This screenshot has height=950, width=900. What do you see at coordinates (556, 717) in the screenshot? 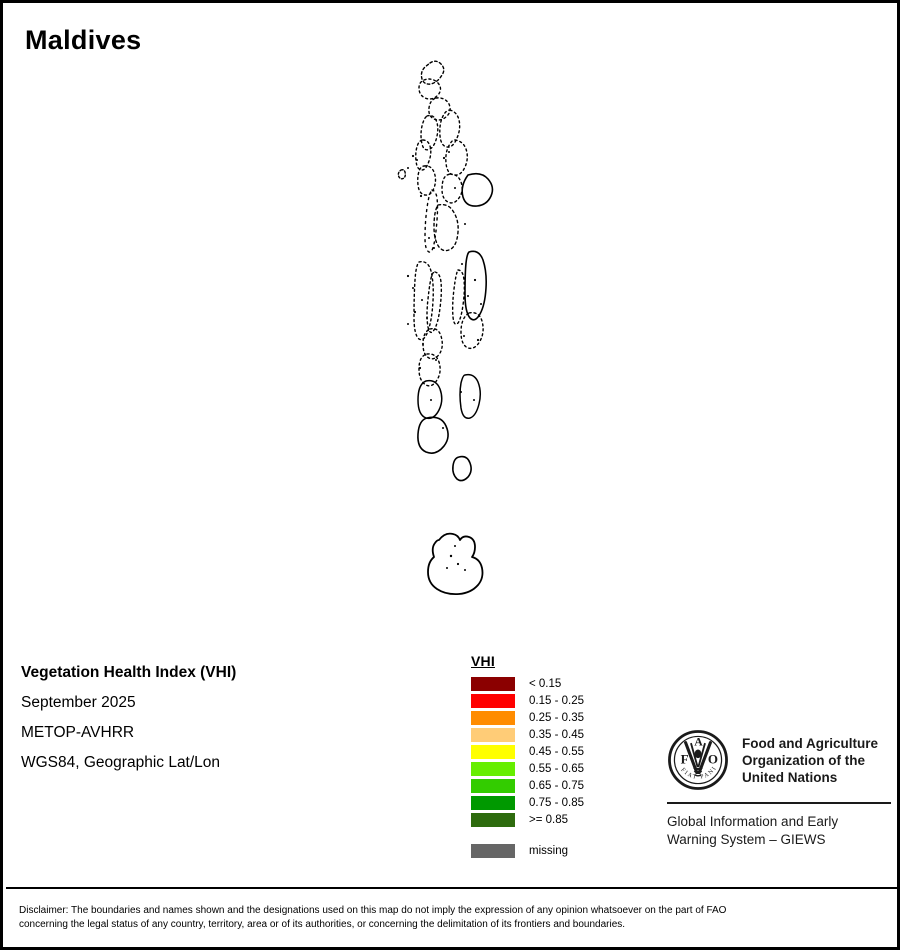
I see `legend-label: 0.25 - 0.35` at bounding box center [556, 717].